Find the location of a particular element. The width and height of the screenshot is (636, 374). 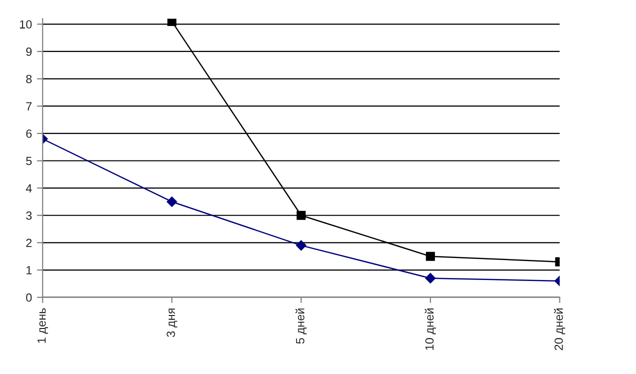

y-tick-label: 10 is located at coordinates (26, 24).